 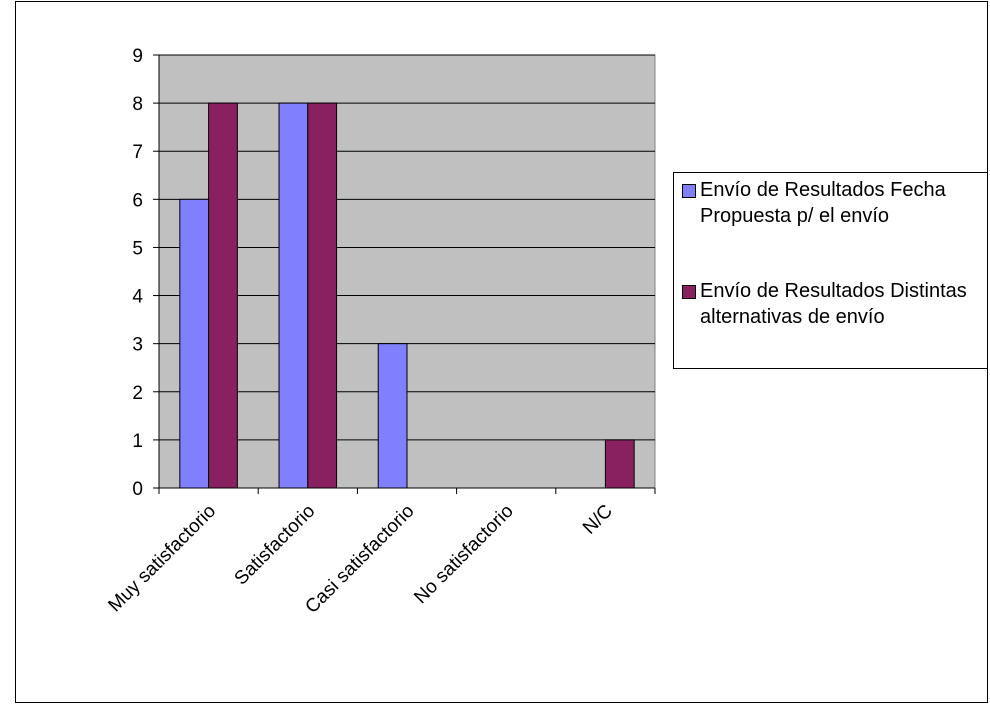 I want to click on x-tick-label: Satisfactorio, so click(x=275, y=545).